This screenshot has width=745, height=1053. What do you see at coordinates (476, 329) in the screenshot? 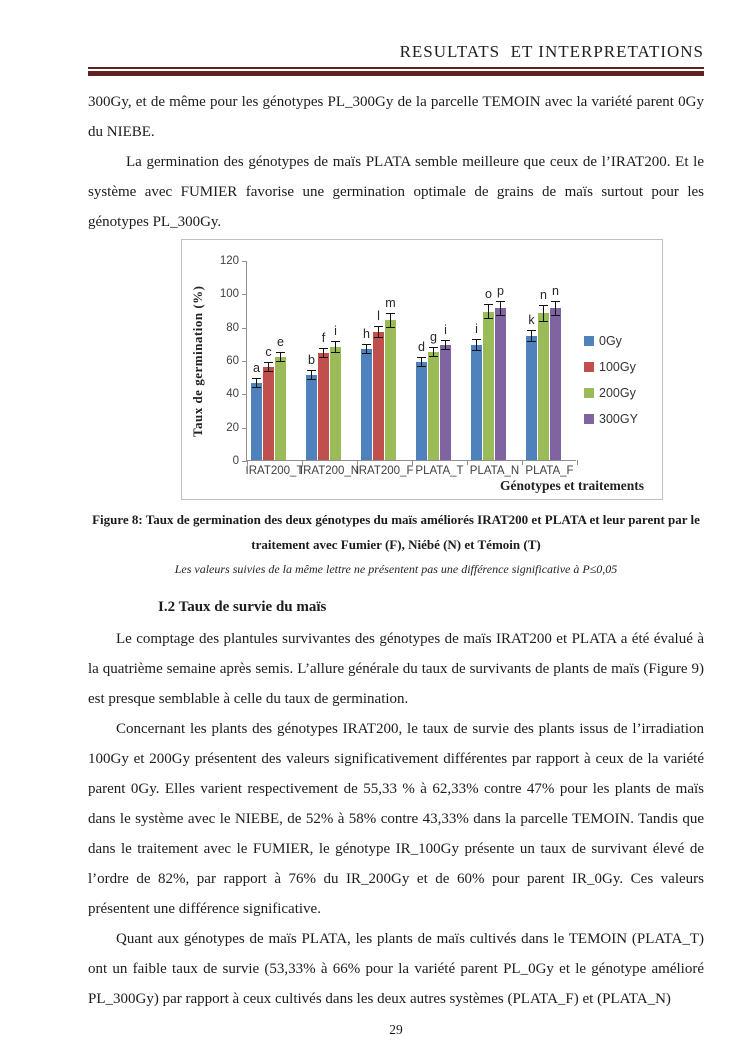
I see `significance-letter: i` at bounding box center [476, 329].